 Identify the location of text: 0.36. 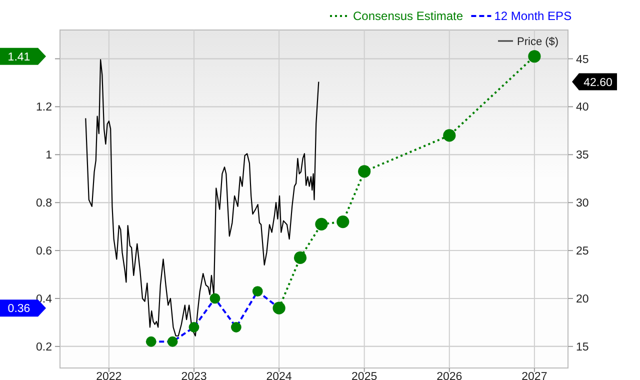
(19, 309).